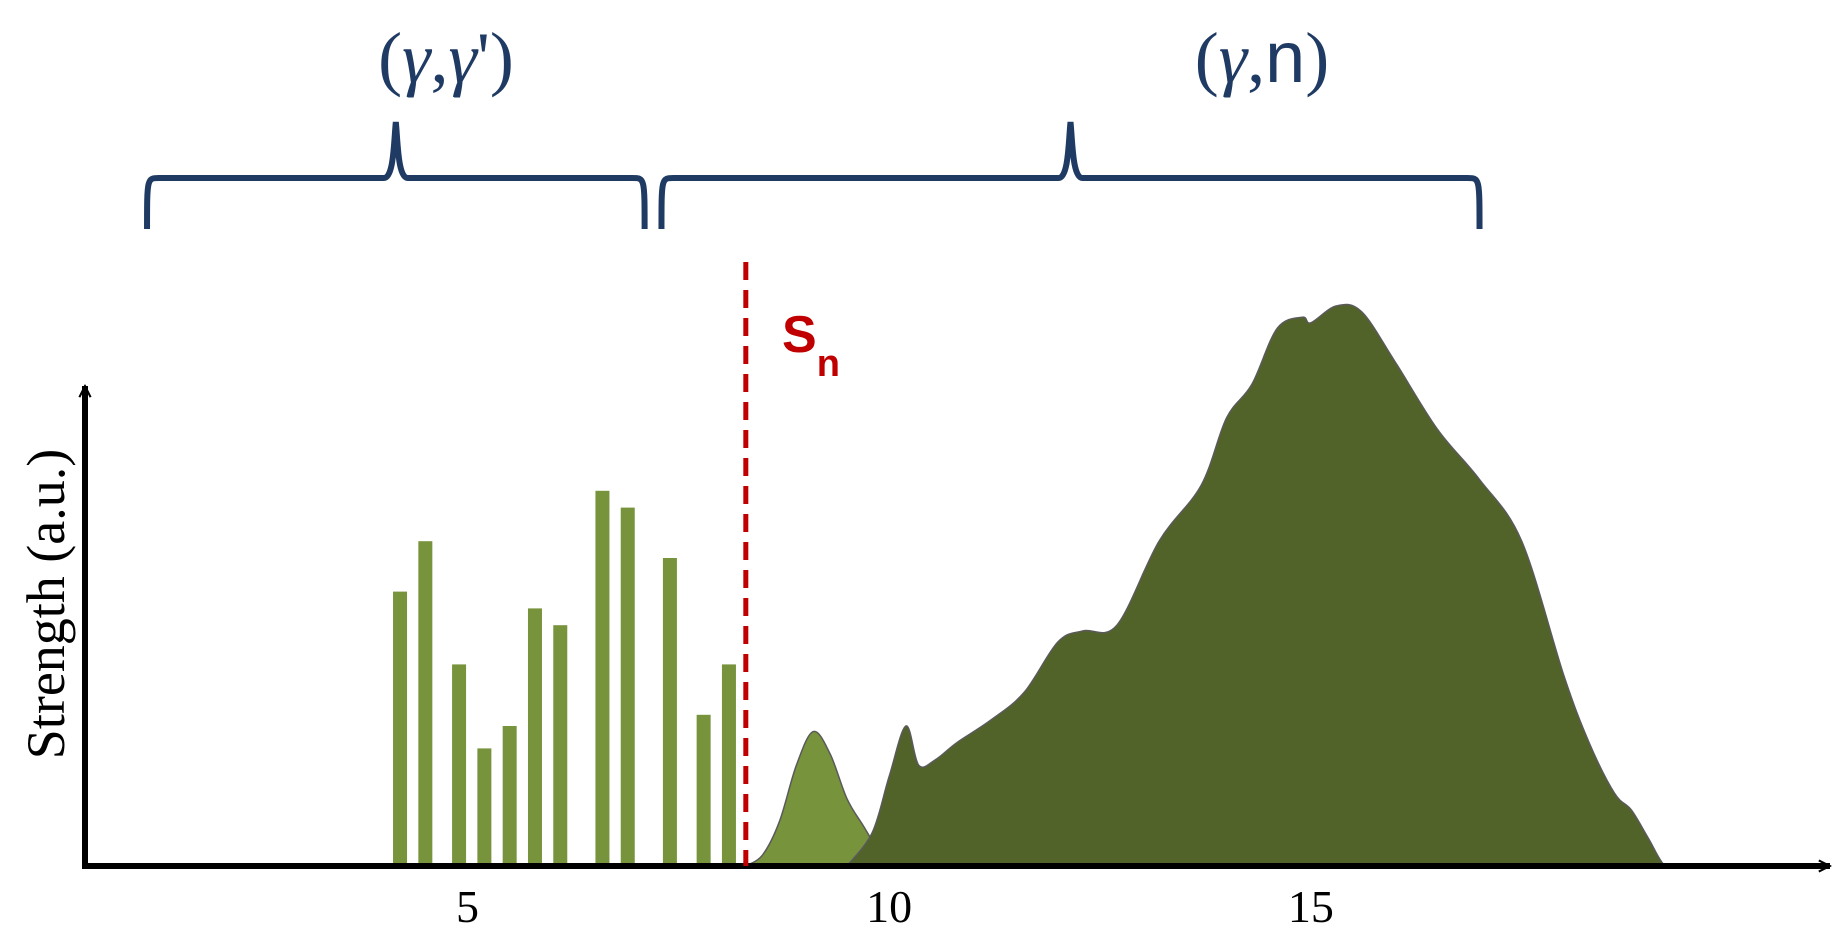  Describe the element at coordinates (46, 604) in the screenshot. I see `y-axis-label: Strength (a.u.)` at that location.